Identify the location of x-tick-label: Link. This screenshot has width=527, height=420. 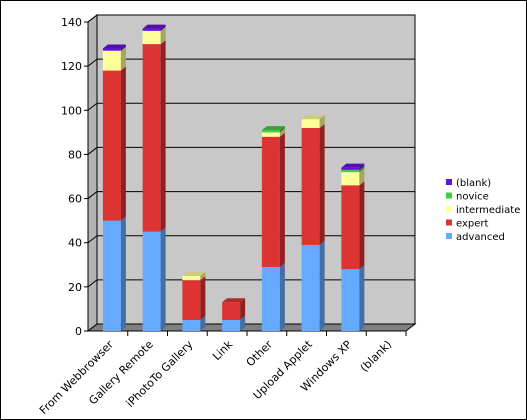
(223, 350).